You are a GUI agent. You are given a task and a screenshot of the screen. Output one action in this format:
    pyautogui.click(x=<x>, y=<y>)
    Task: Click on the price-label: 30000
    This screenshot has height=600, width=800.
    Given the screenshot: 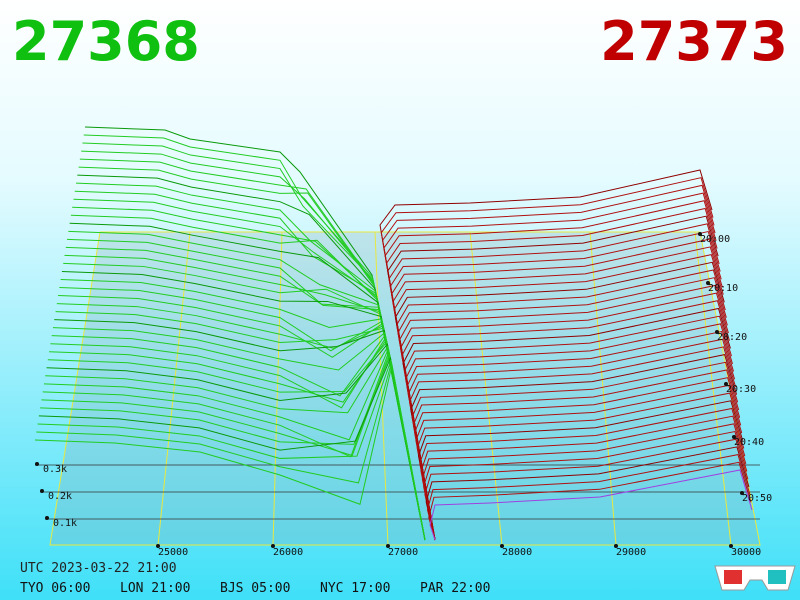 What is the action you would take?
    pyautogui.click(x=746, y=552)
    